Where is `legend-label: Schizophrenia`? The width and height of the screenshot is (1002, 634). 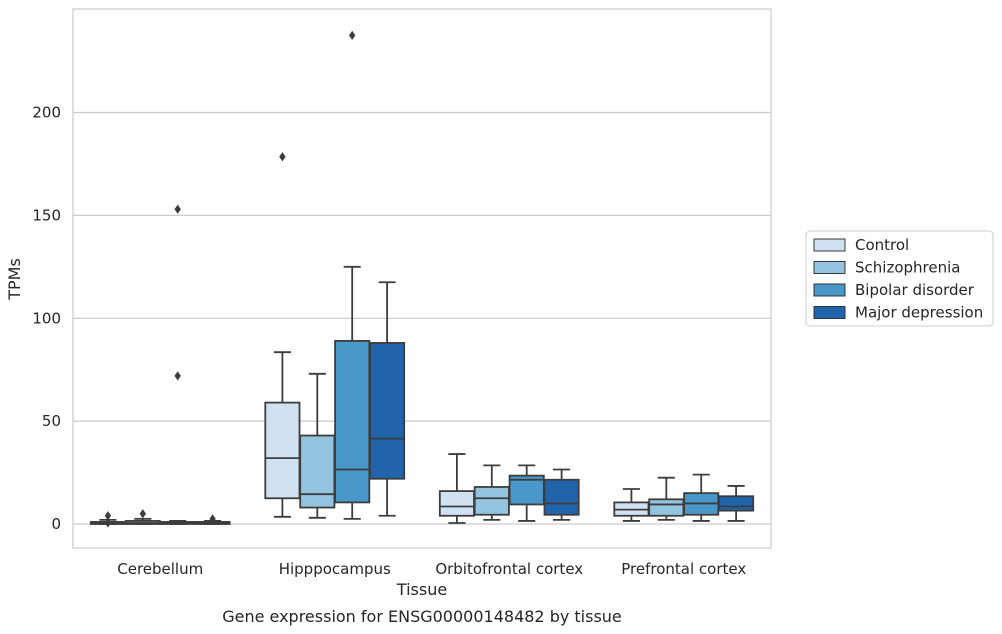
legend-label: Schizophrenia is located at coordinates (907, 268).